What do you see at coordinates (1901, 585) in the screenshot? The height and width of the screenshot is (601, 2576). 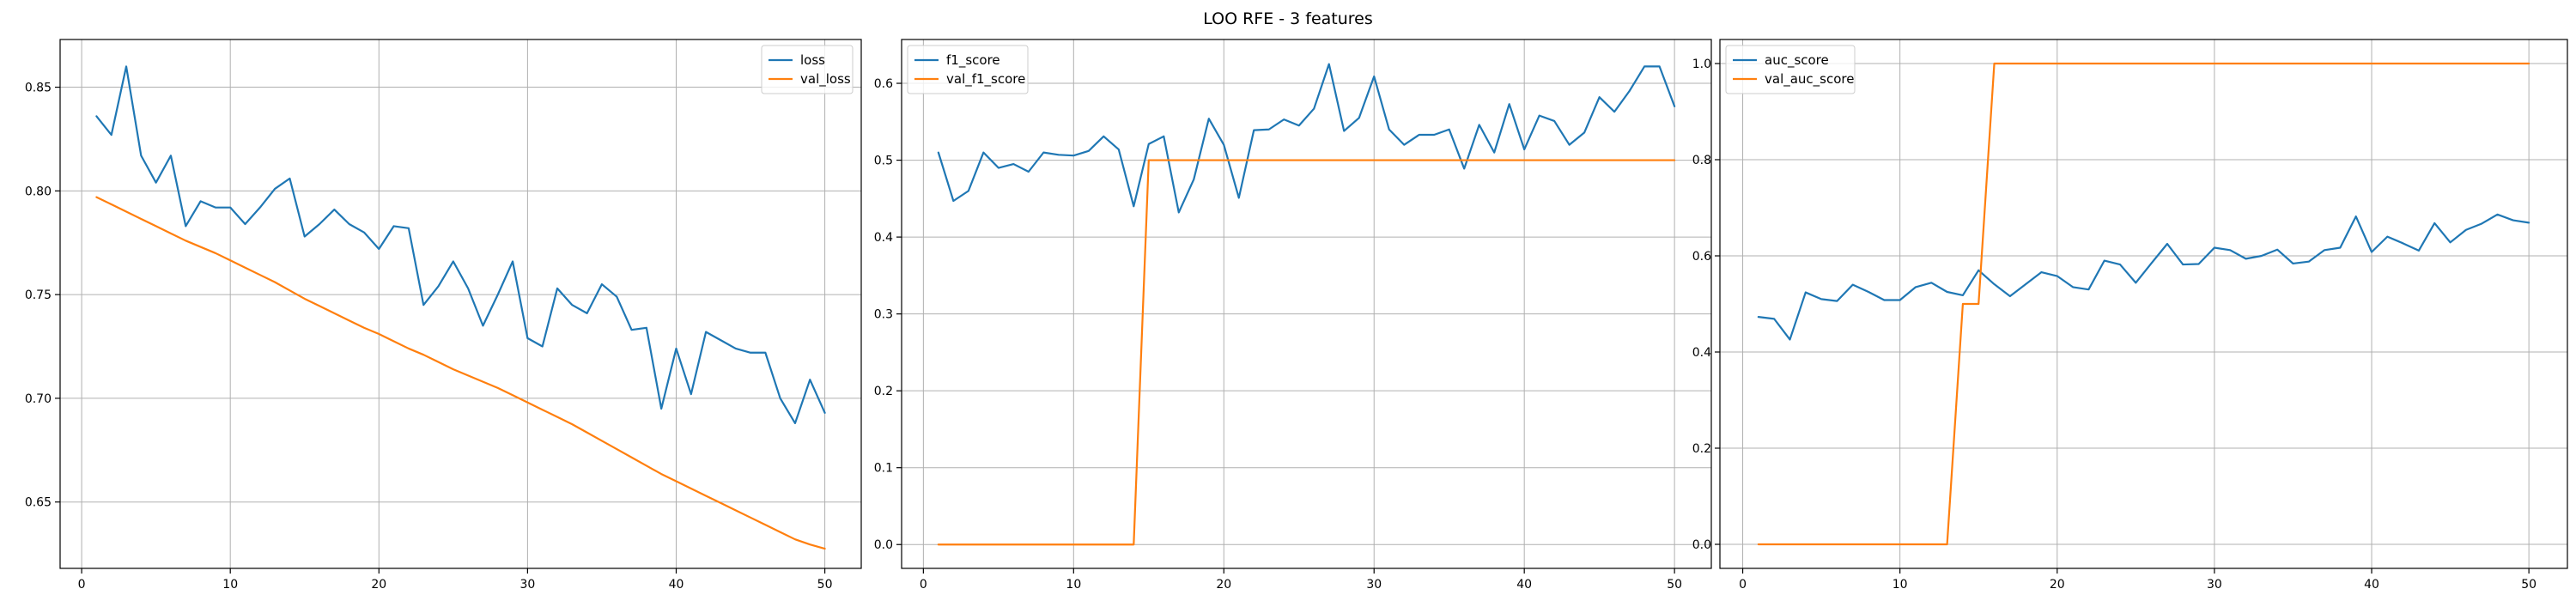 I see `auc-x-tick-label: 10` at bounding box center [1901, 585].